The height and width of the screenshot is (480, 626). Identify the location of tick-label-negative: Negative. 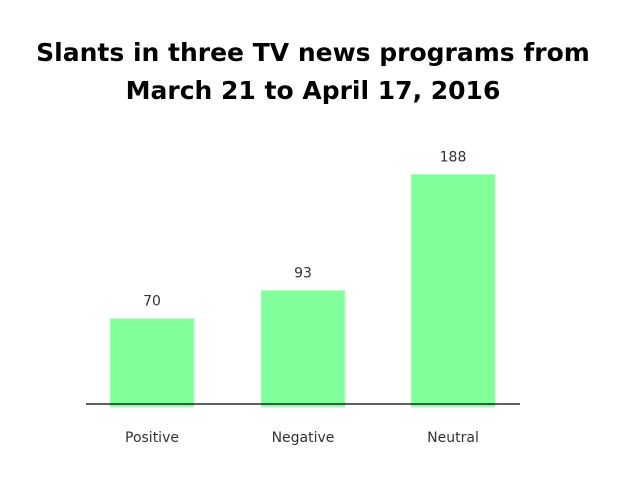
(303, 438).